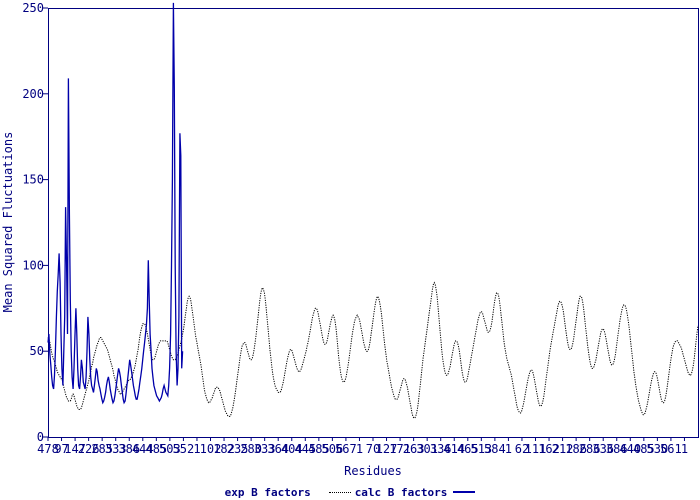 The height and width of the screenshot is (500, 700). Describe the element at coordinates (468, 449) in the screenshot. I see `x-tick-label: 465` at that location.